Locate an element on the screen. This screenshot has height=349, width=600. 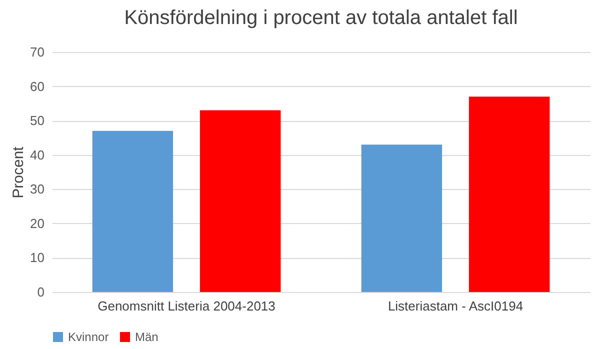
chart-title: Könsfördelning i procent av totala antalet fall is located at coordinates (321, 18).